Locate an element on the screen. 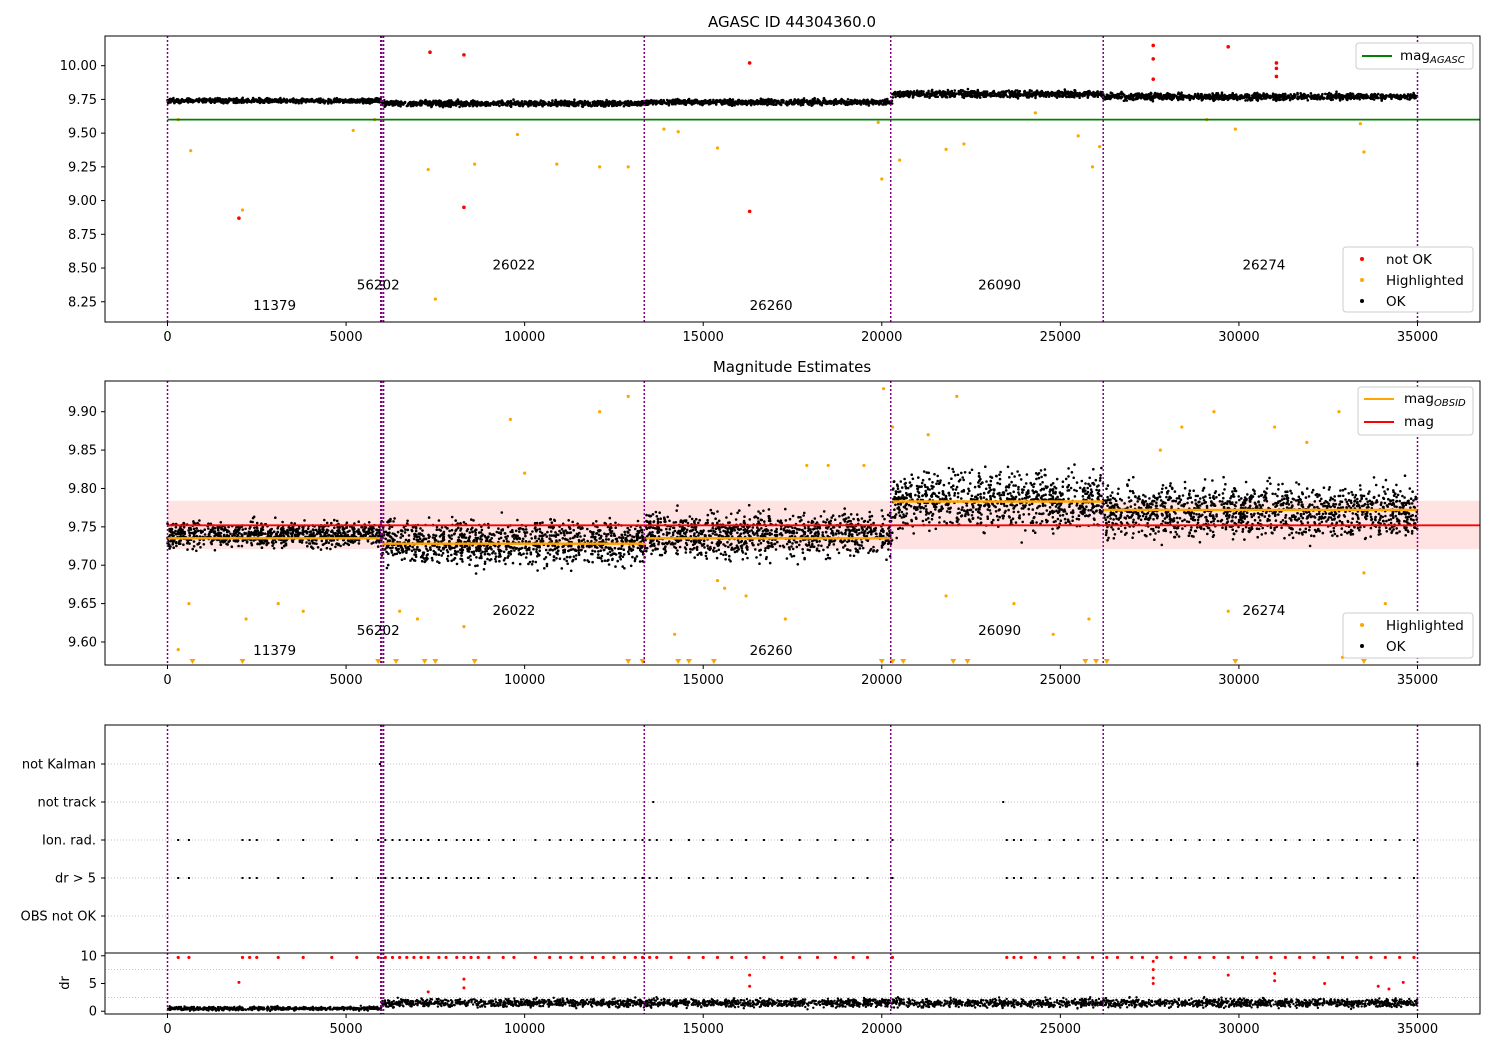 The height and width of the screenshot is (1050, 1500). x-tick-label: 15000 is located at coordinates (703, 337).